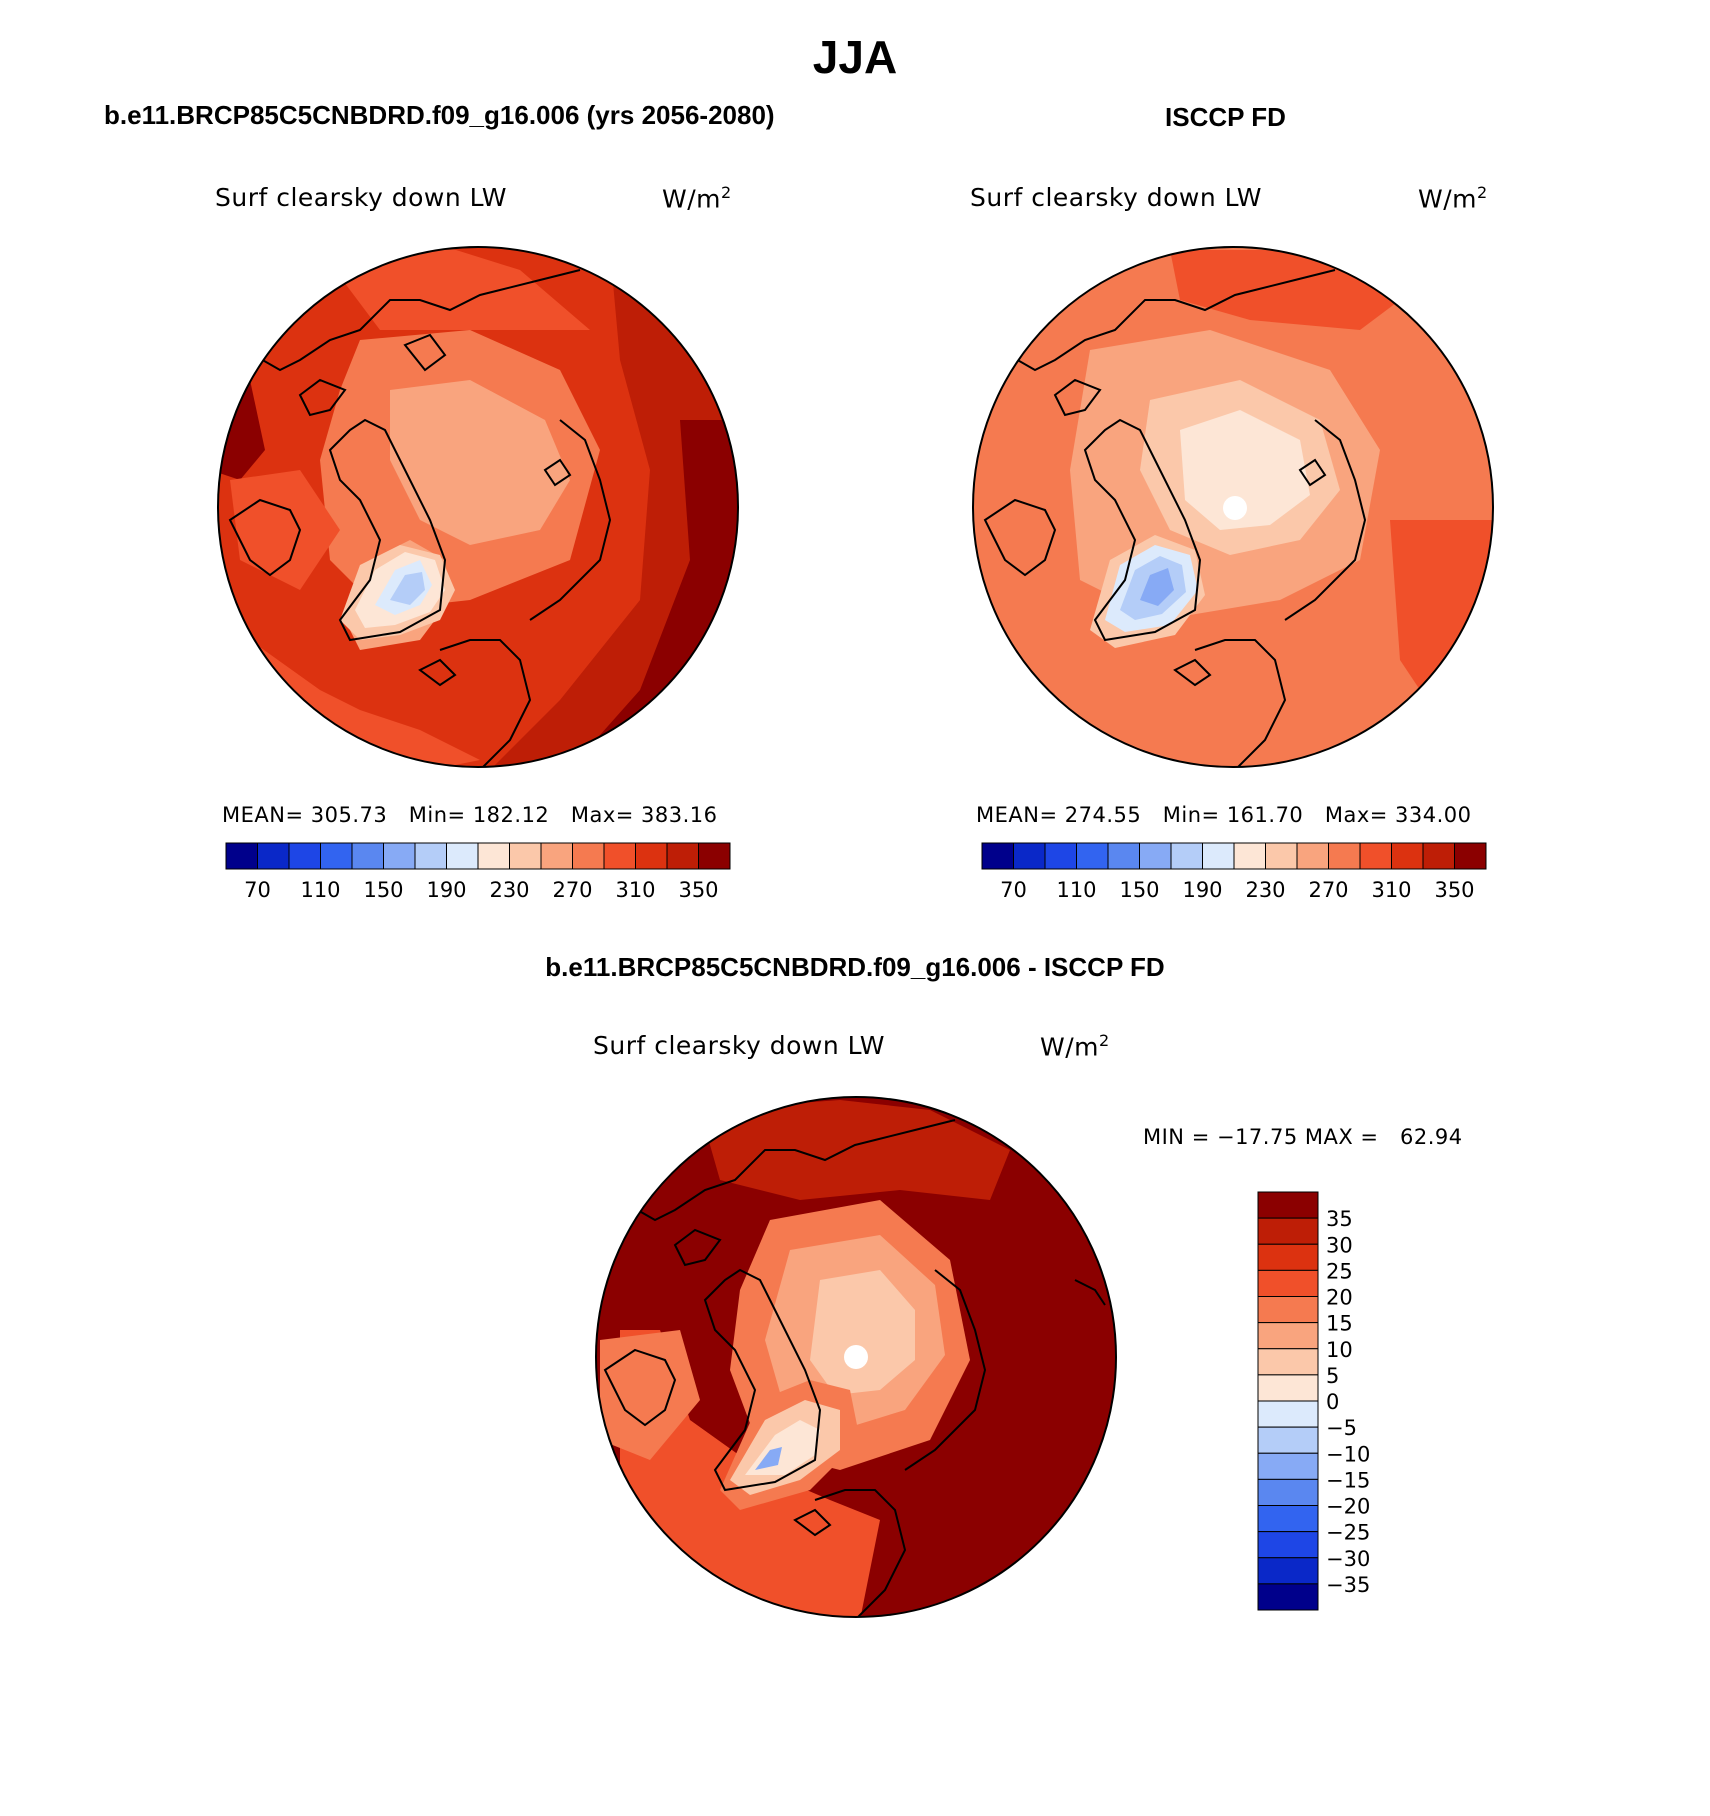 Image resolution: width=1710 pixels, height=1816 pixels. What do you see at coordinates (446, 890) in the screenshot?
I see `colorbar1-tick-label: 190` at bounding box center [446, 890].